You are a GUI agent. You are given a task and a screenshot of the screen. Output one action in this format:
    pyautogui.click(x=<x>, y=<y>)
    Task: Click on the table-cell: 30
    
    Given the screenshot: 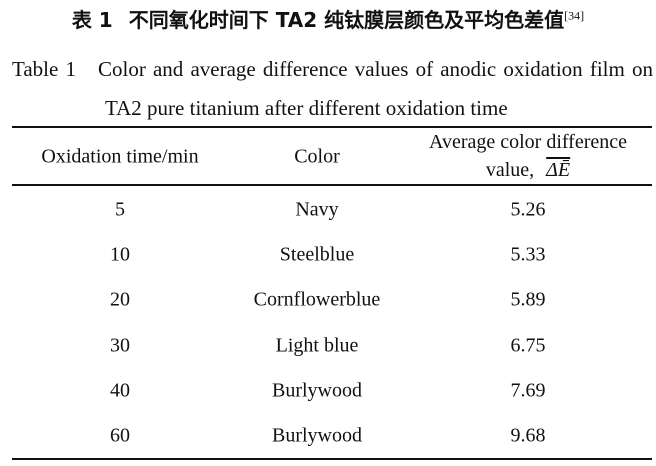 What is the action you would take?
    pyautogui.click(x=120, y=345)
    